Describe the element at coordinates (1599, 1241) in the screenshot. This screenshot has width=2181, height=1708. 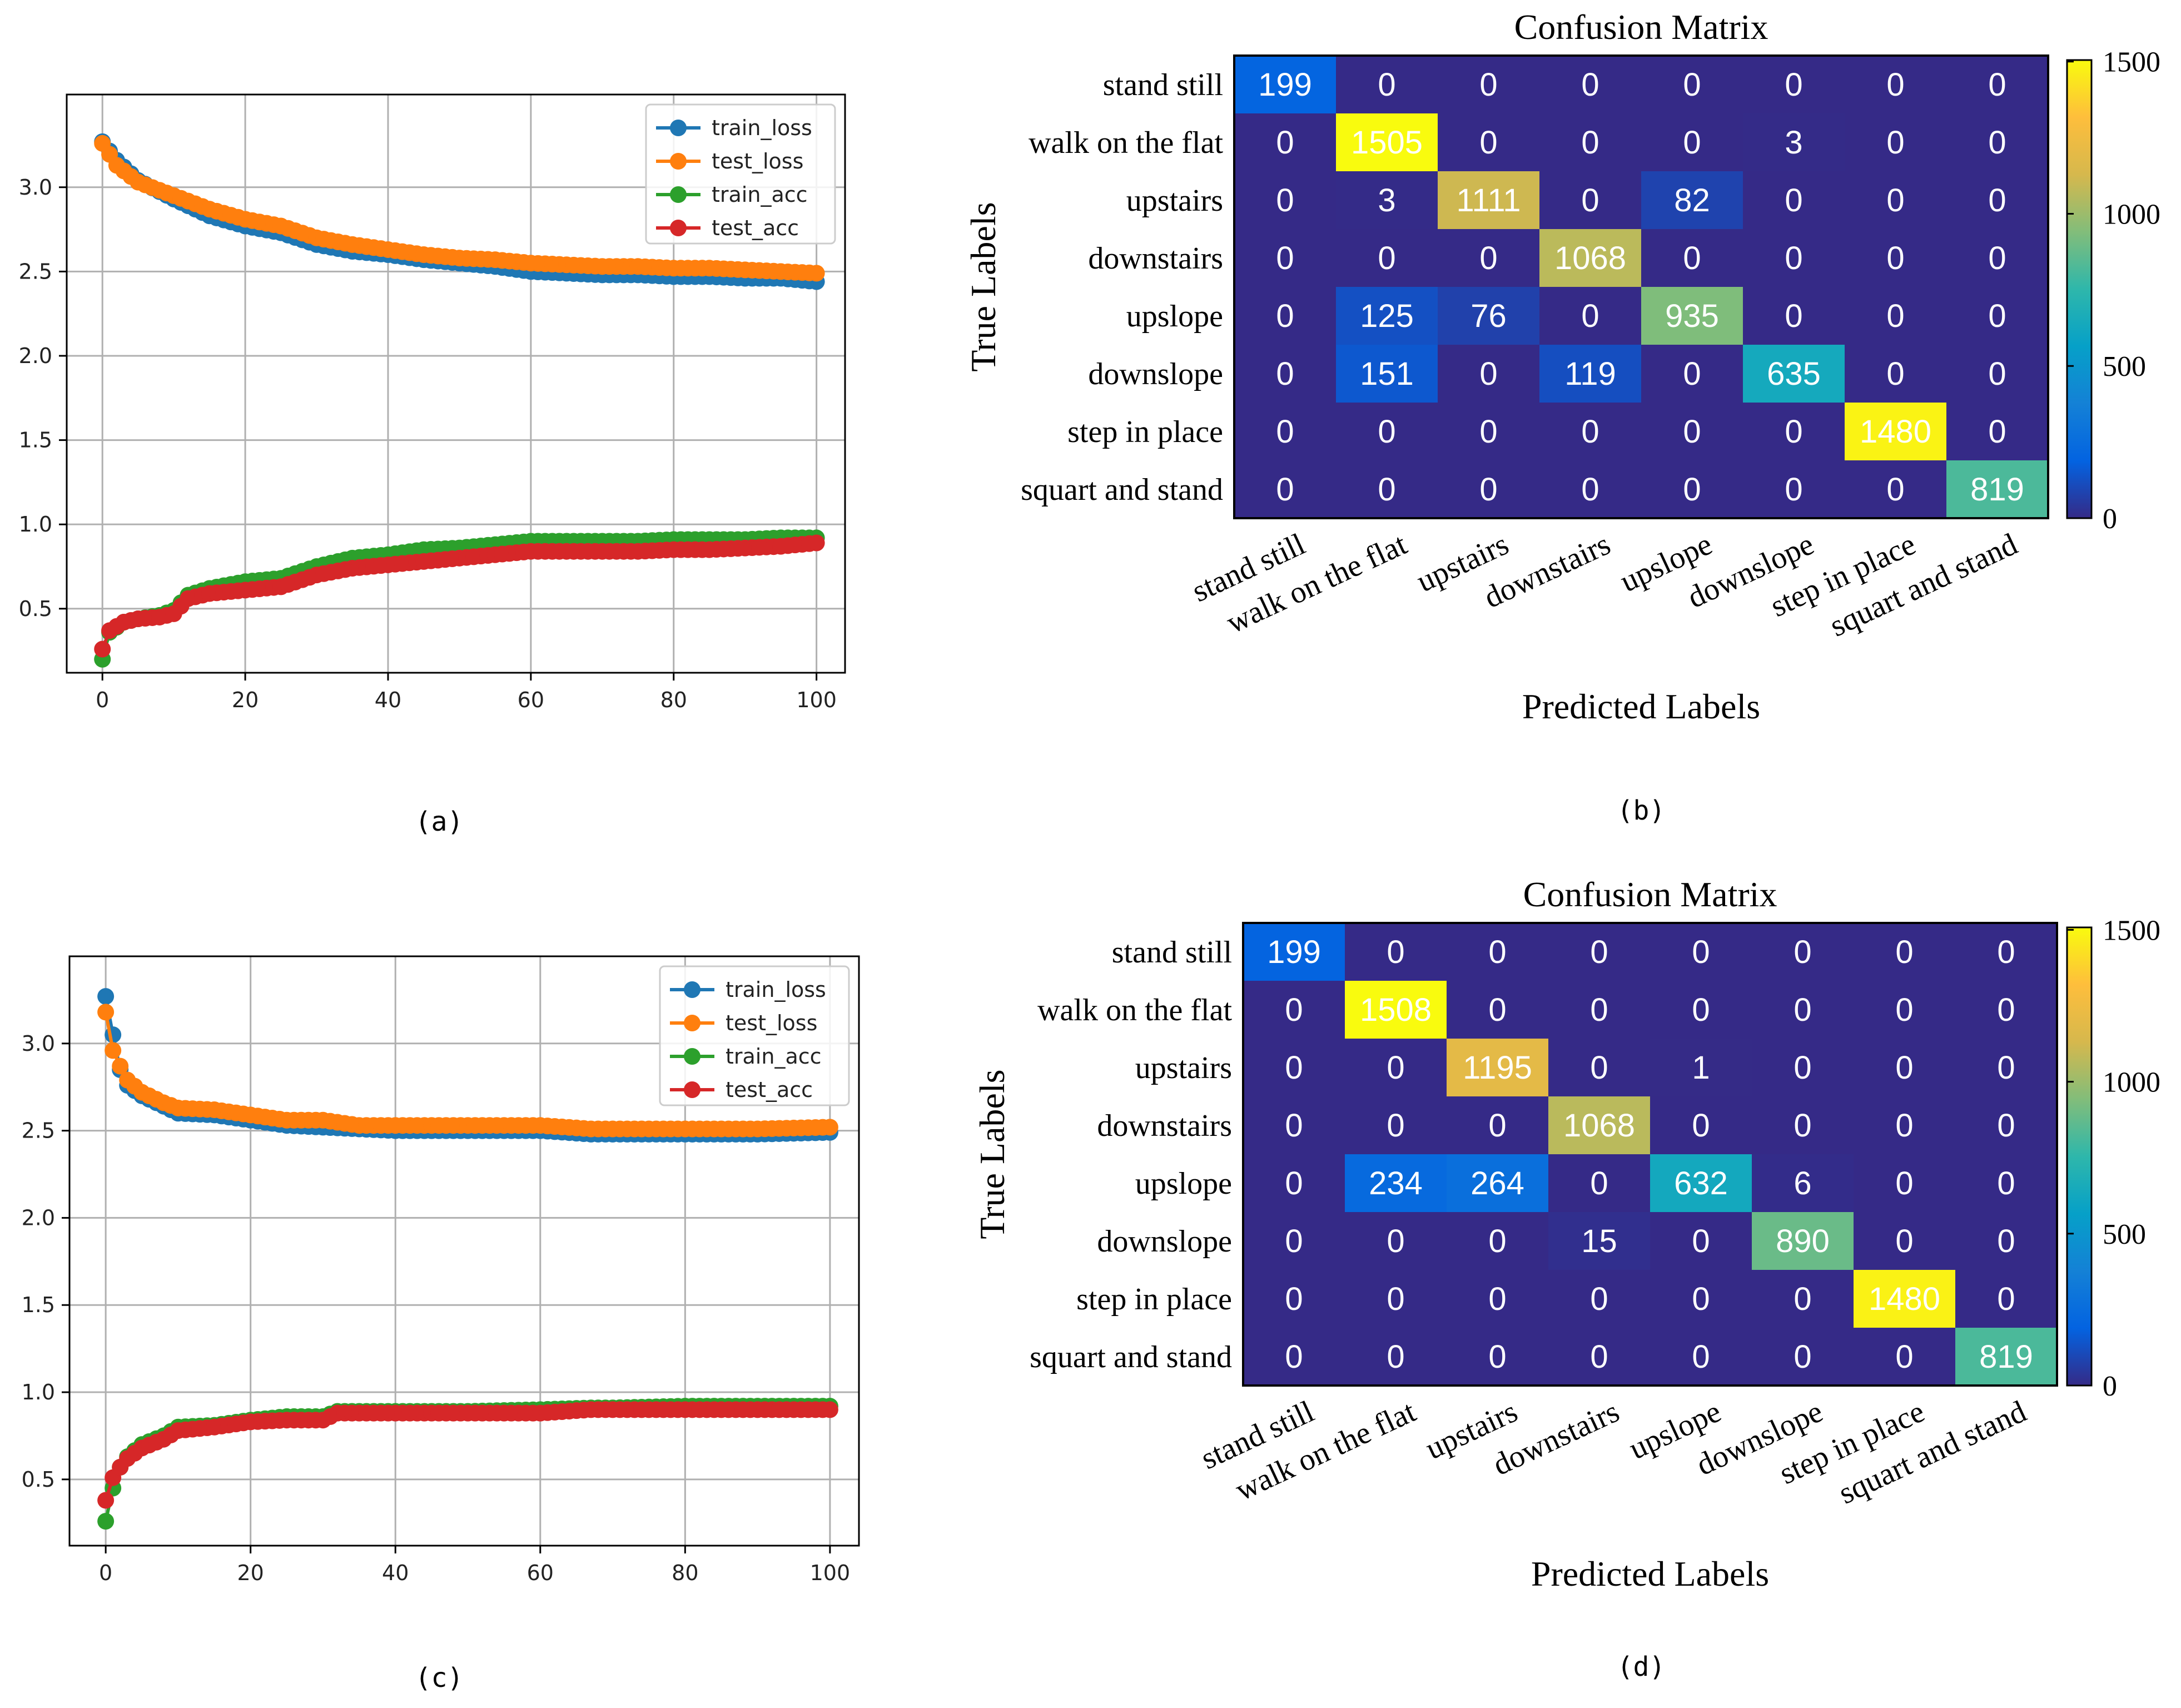
I see `cm-cell-value: 15` at that location.